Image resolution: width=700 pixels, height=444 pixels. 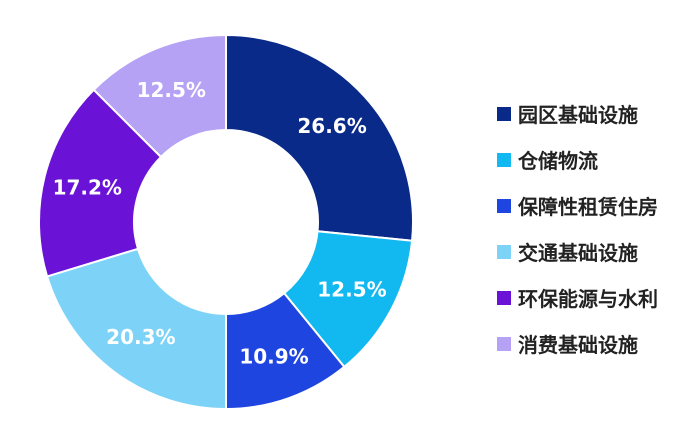 What do you see at coordinates (588, 207) in the screenshot?
I see `legend-label-3: 保障性租赁住房` at bounding box center [588, 207].